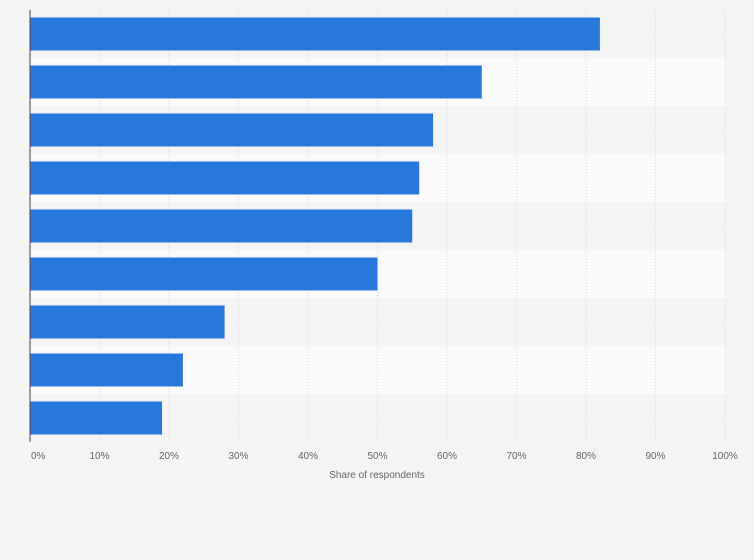 This screenshot has height=560, width=754. What do you see at coordinates (725, 456) in the screenshot?
I see `x-tick-label: 100%` at bounding box center [725, 456].